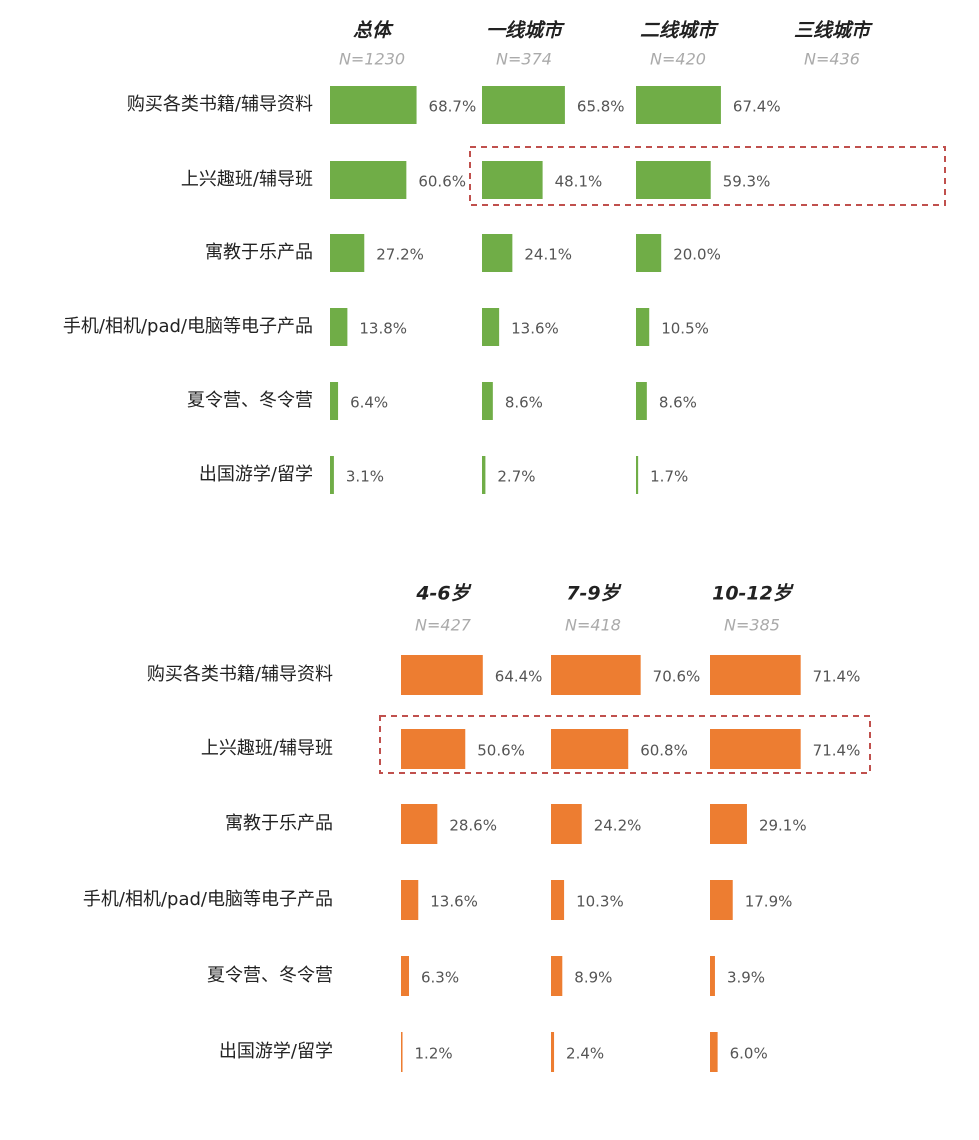 This screenshot has width=979, height=1140. Describe the element at coordinates (783, 826) in the screenshot. I see `value-label: 29.1%` at that location.